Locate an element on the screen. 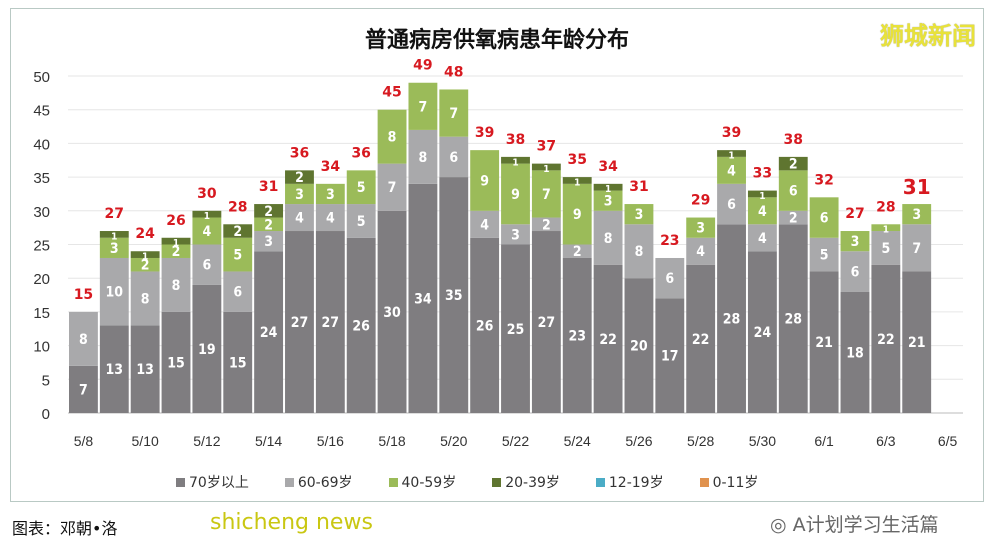  y-tick-label: 5 is located at coordinates (46, 380).